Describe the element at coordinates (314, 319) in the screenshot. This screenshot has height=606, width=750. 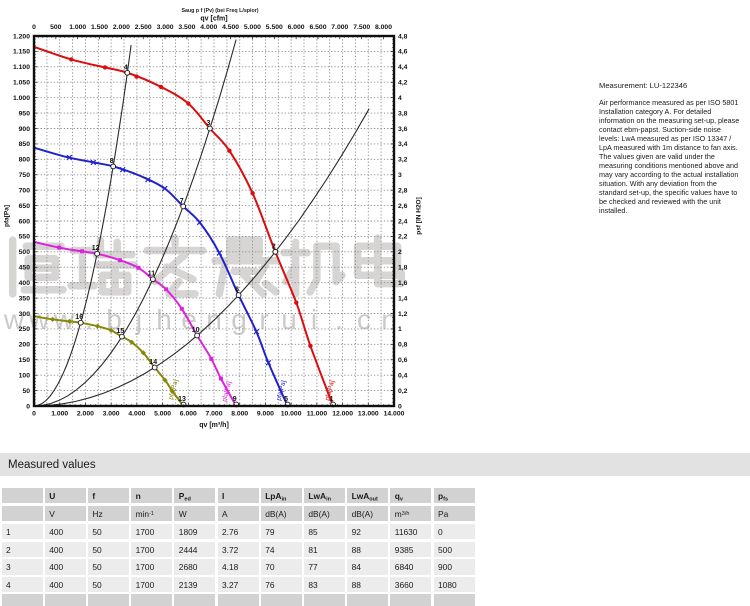
I see `svg-text: i` at that location.